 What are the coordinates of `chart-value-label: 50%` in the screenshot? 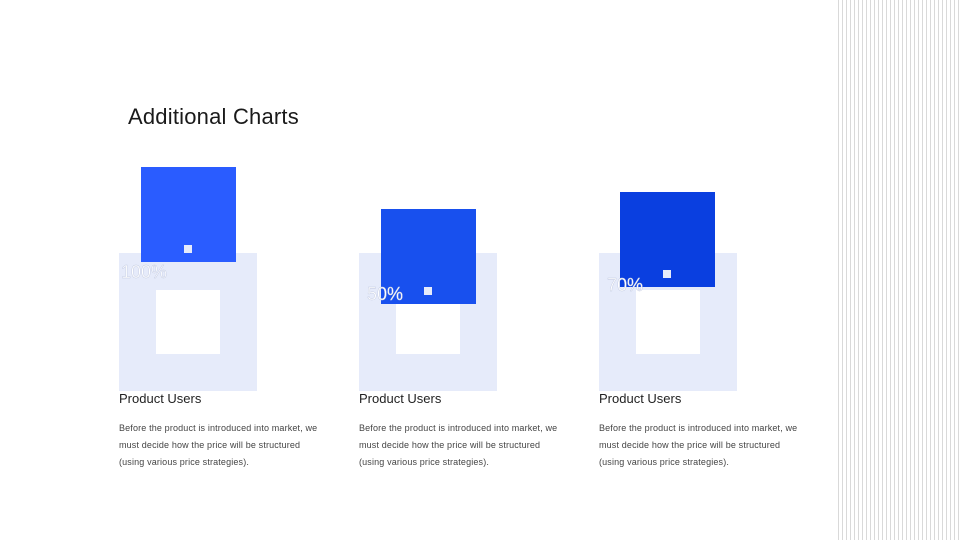 It's located at (385, 294).